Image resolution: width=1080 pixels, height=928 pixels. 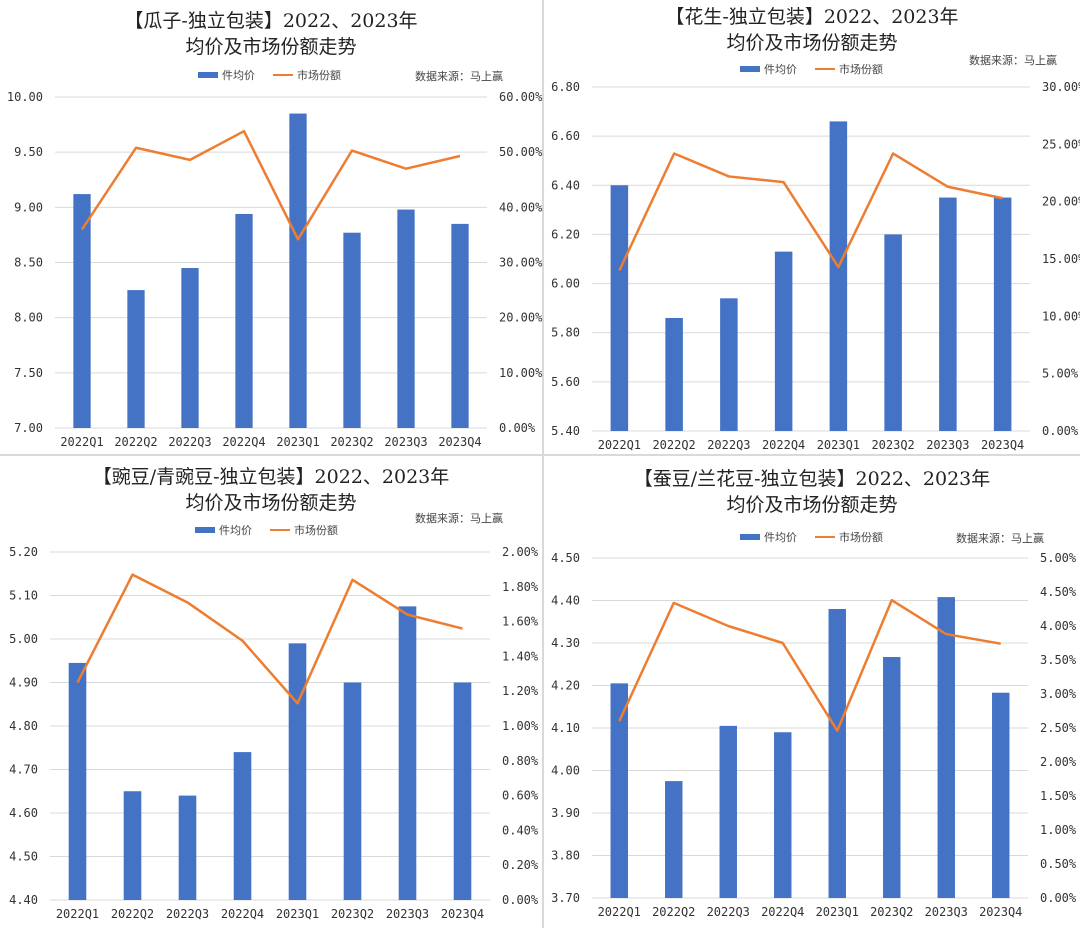 What do you see at coordinates (1058, 694) in the screenshot?
I see `y-tick-label-right: 3.00%` at bounding box center [1058, 694].